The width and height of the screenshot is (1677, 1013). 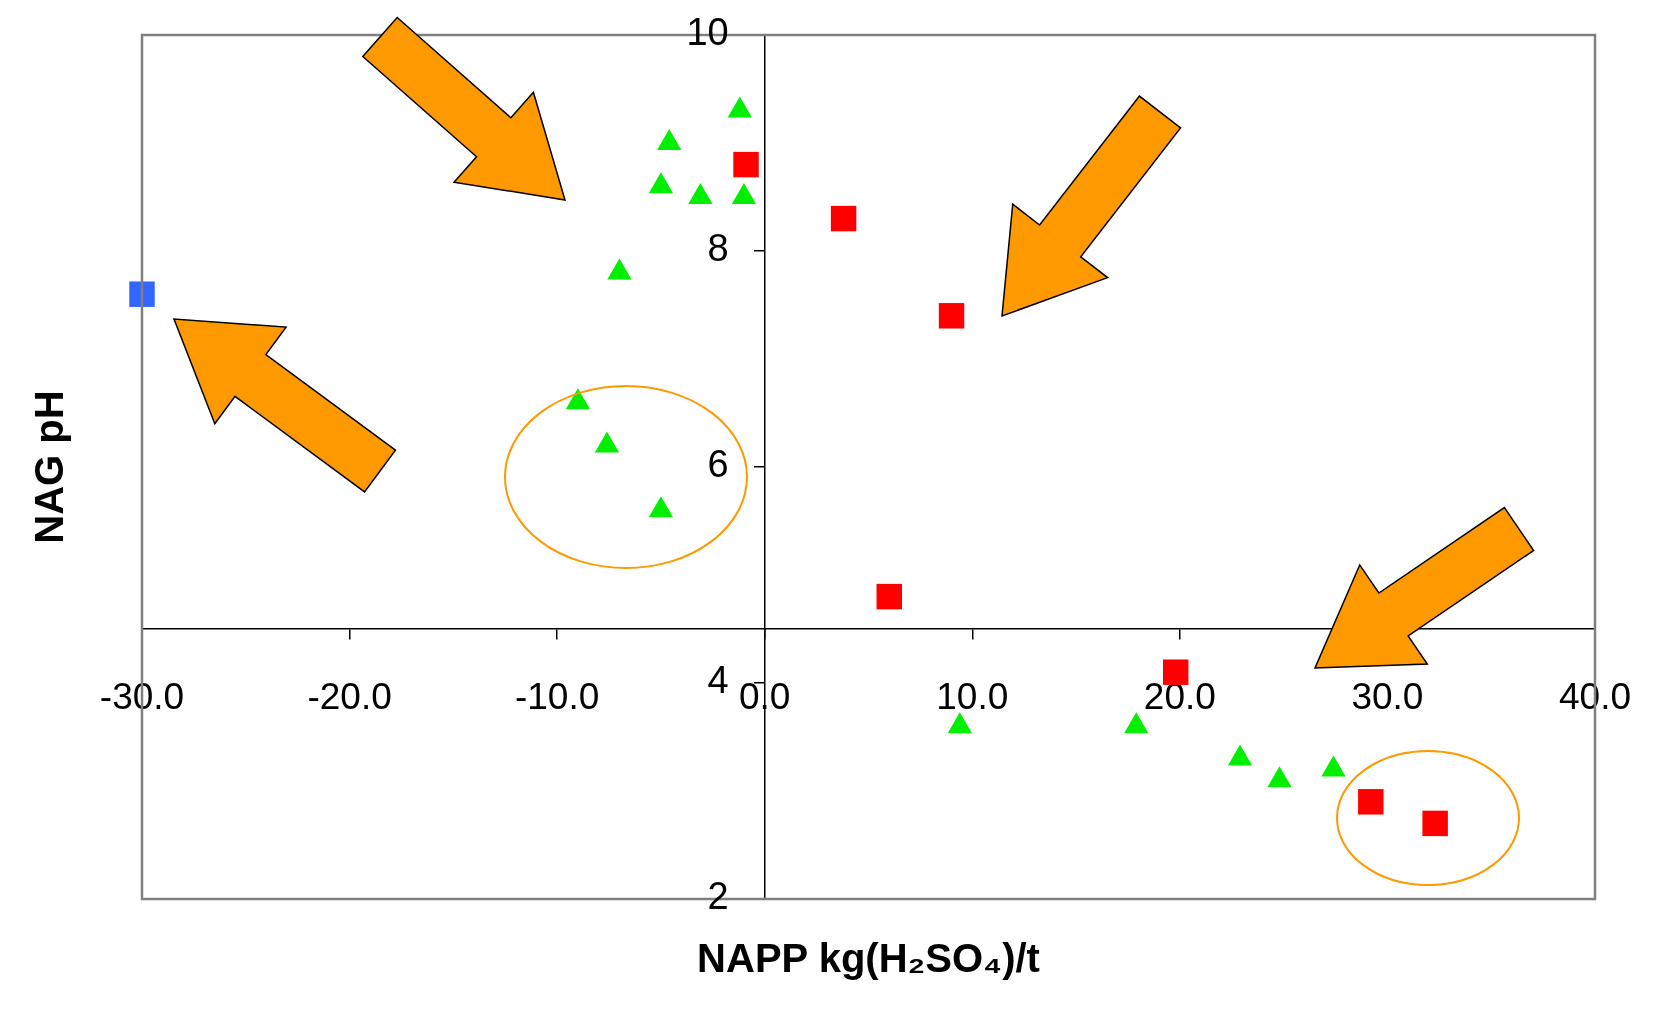 What do you see at coordinates (718, 680) in the screenshot?
I see `y-tick-label: 4` at bounding box center [718, 680].